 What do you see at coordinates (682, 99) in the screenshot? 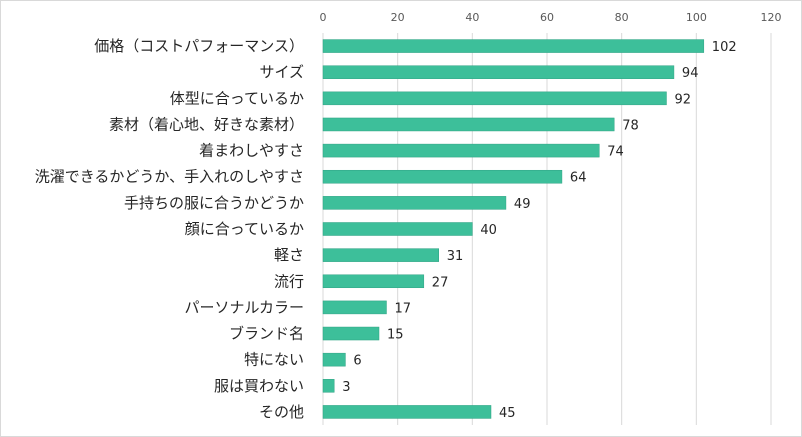
I see `data-label: 92` at bounding box center [682, 99].